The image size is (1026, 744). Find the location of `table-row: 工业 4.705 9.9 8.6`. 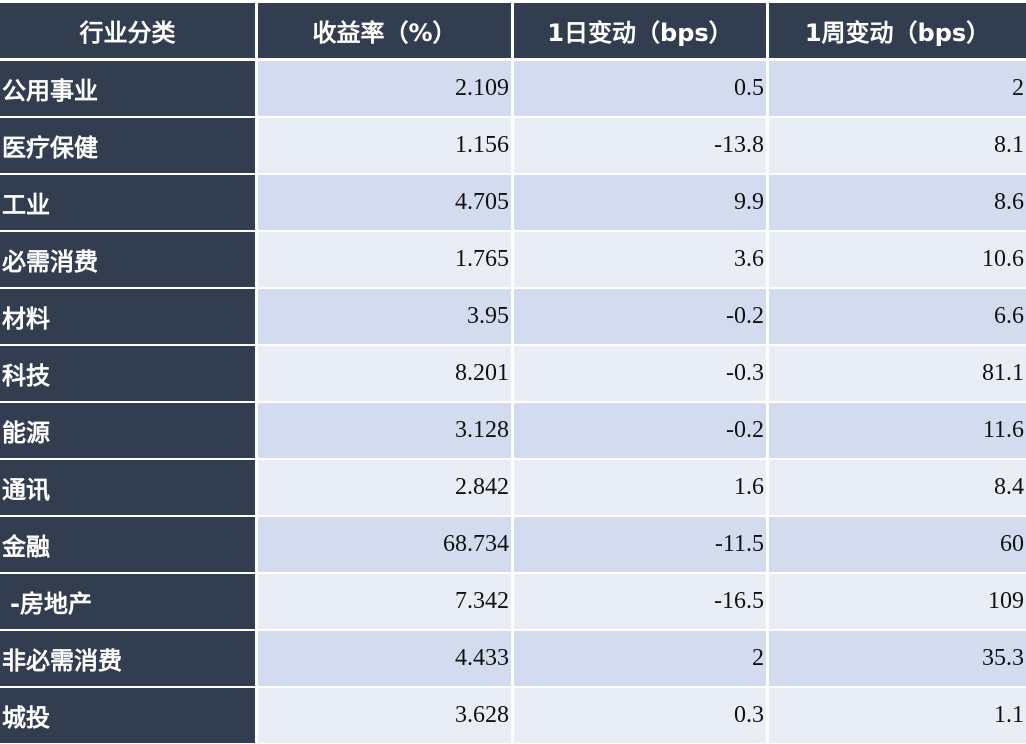

table-row: 工业 4.705 9.9 8.6 is located at coordinates (513, 202).